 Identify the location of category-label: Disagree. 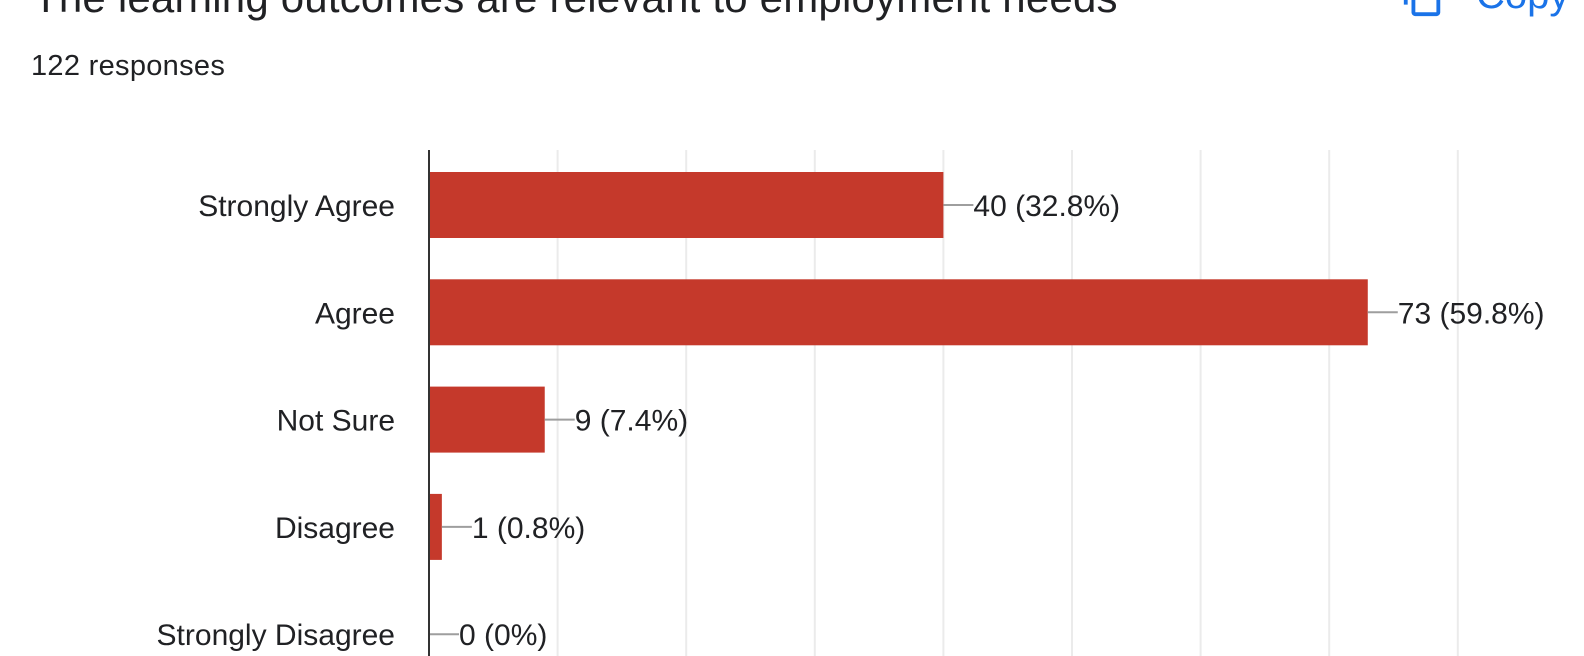
(335, 528).